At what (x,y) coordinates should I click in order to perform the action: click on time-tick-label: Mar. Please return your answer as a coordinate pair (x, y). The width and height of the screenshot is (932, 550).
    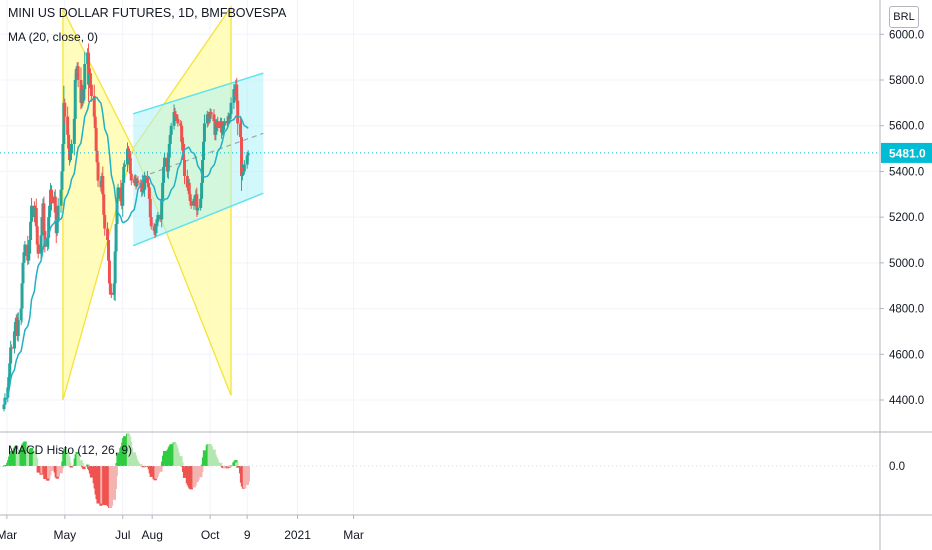
    Looking at the image, I should click on (353, 535).